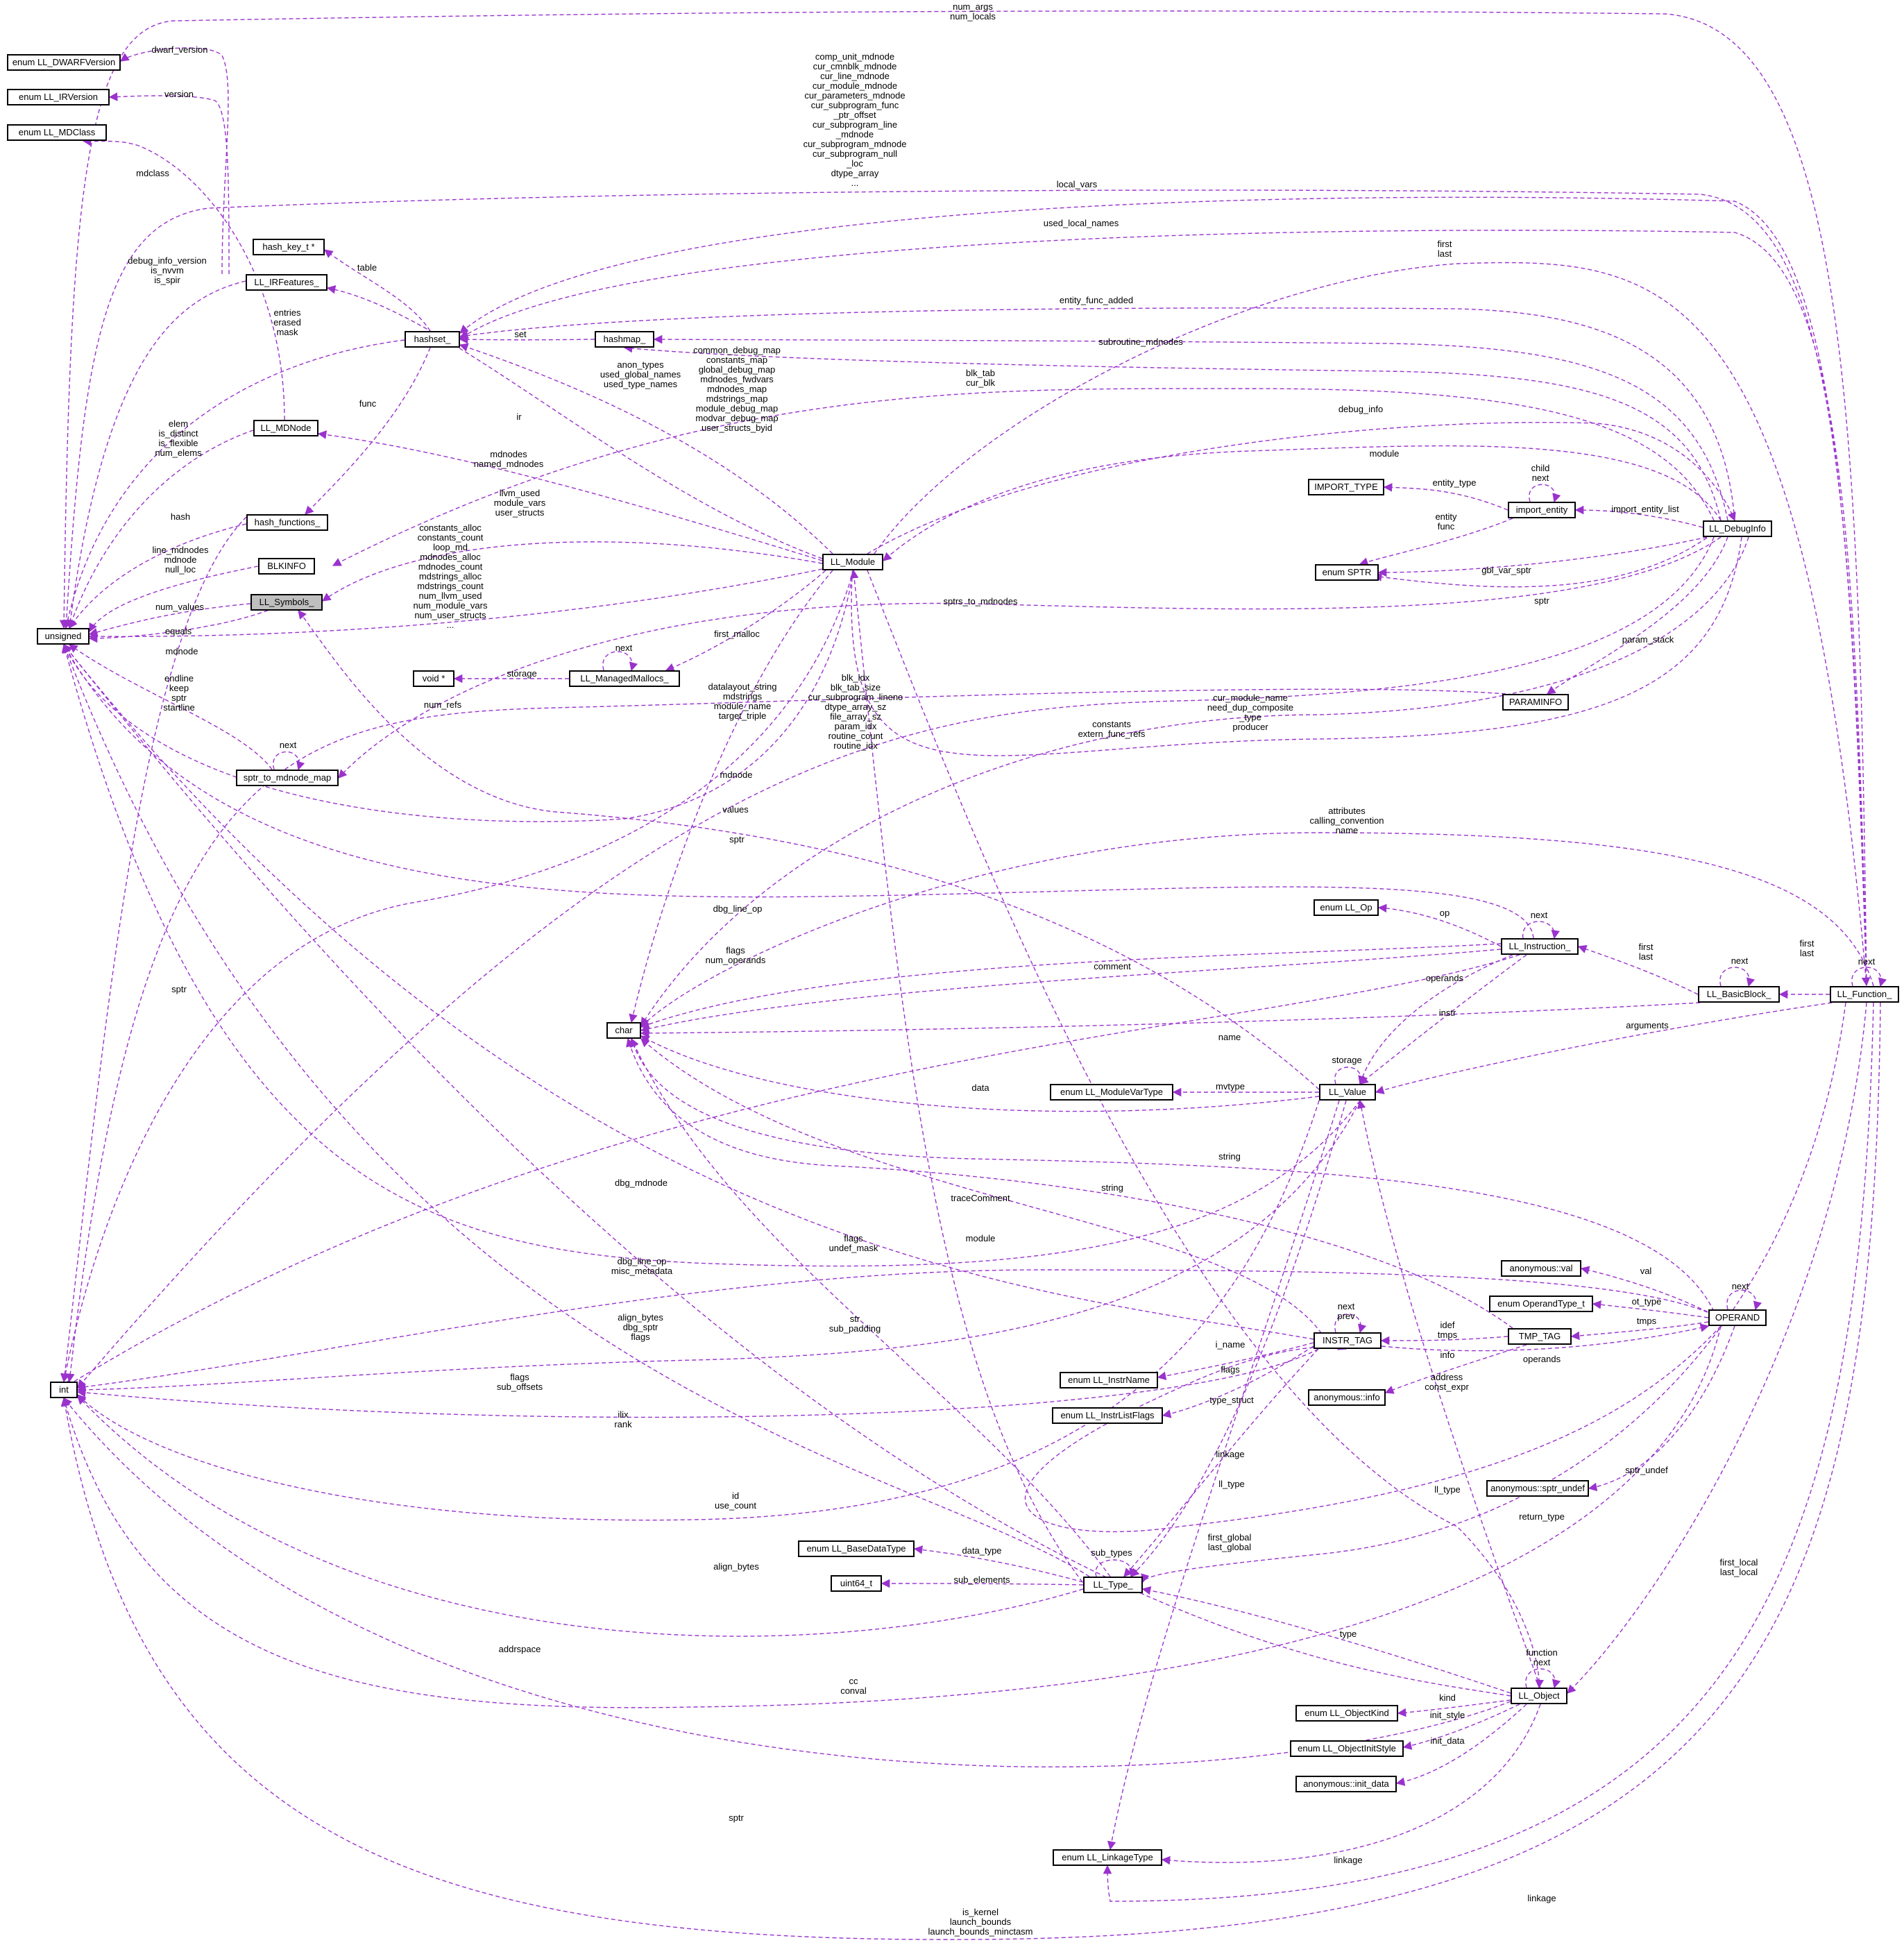 The height and width of the screenshot is (1945, 1904). I want to click on e-id-use-count, so click(698, 1310).